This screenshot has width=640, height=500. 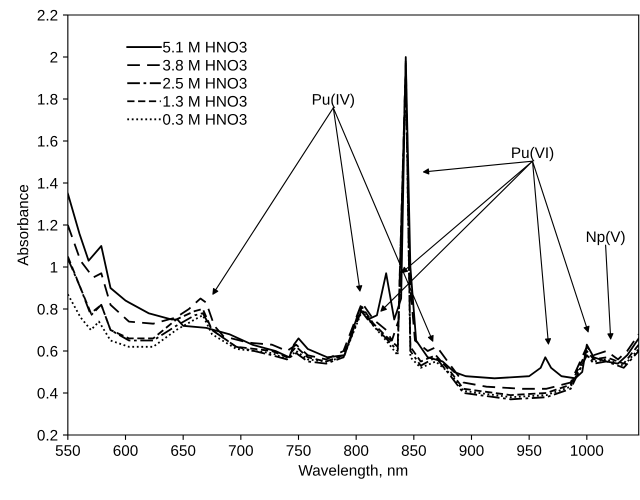 I want to click on y-tick-label: 1.2, so click(x=48, y=225).